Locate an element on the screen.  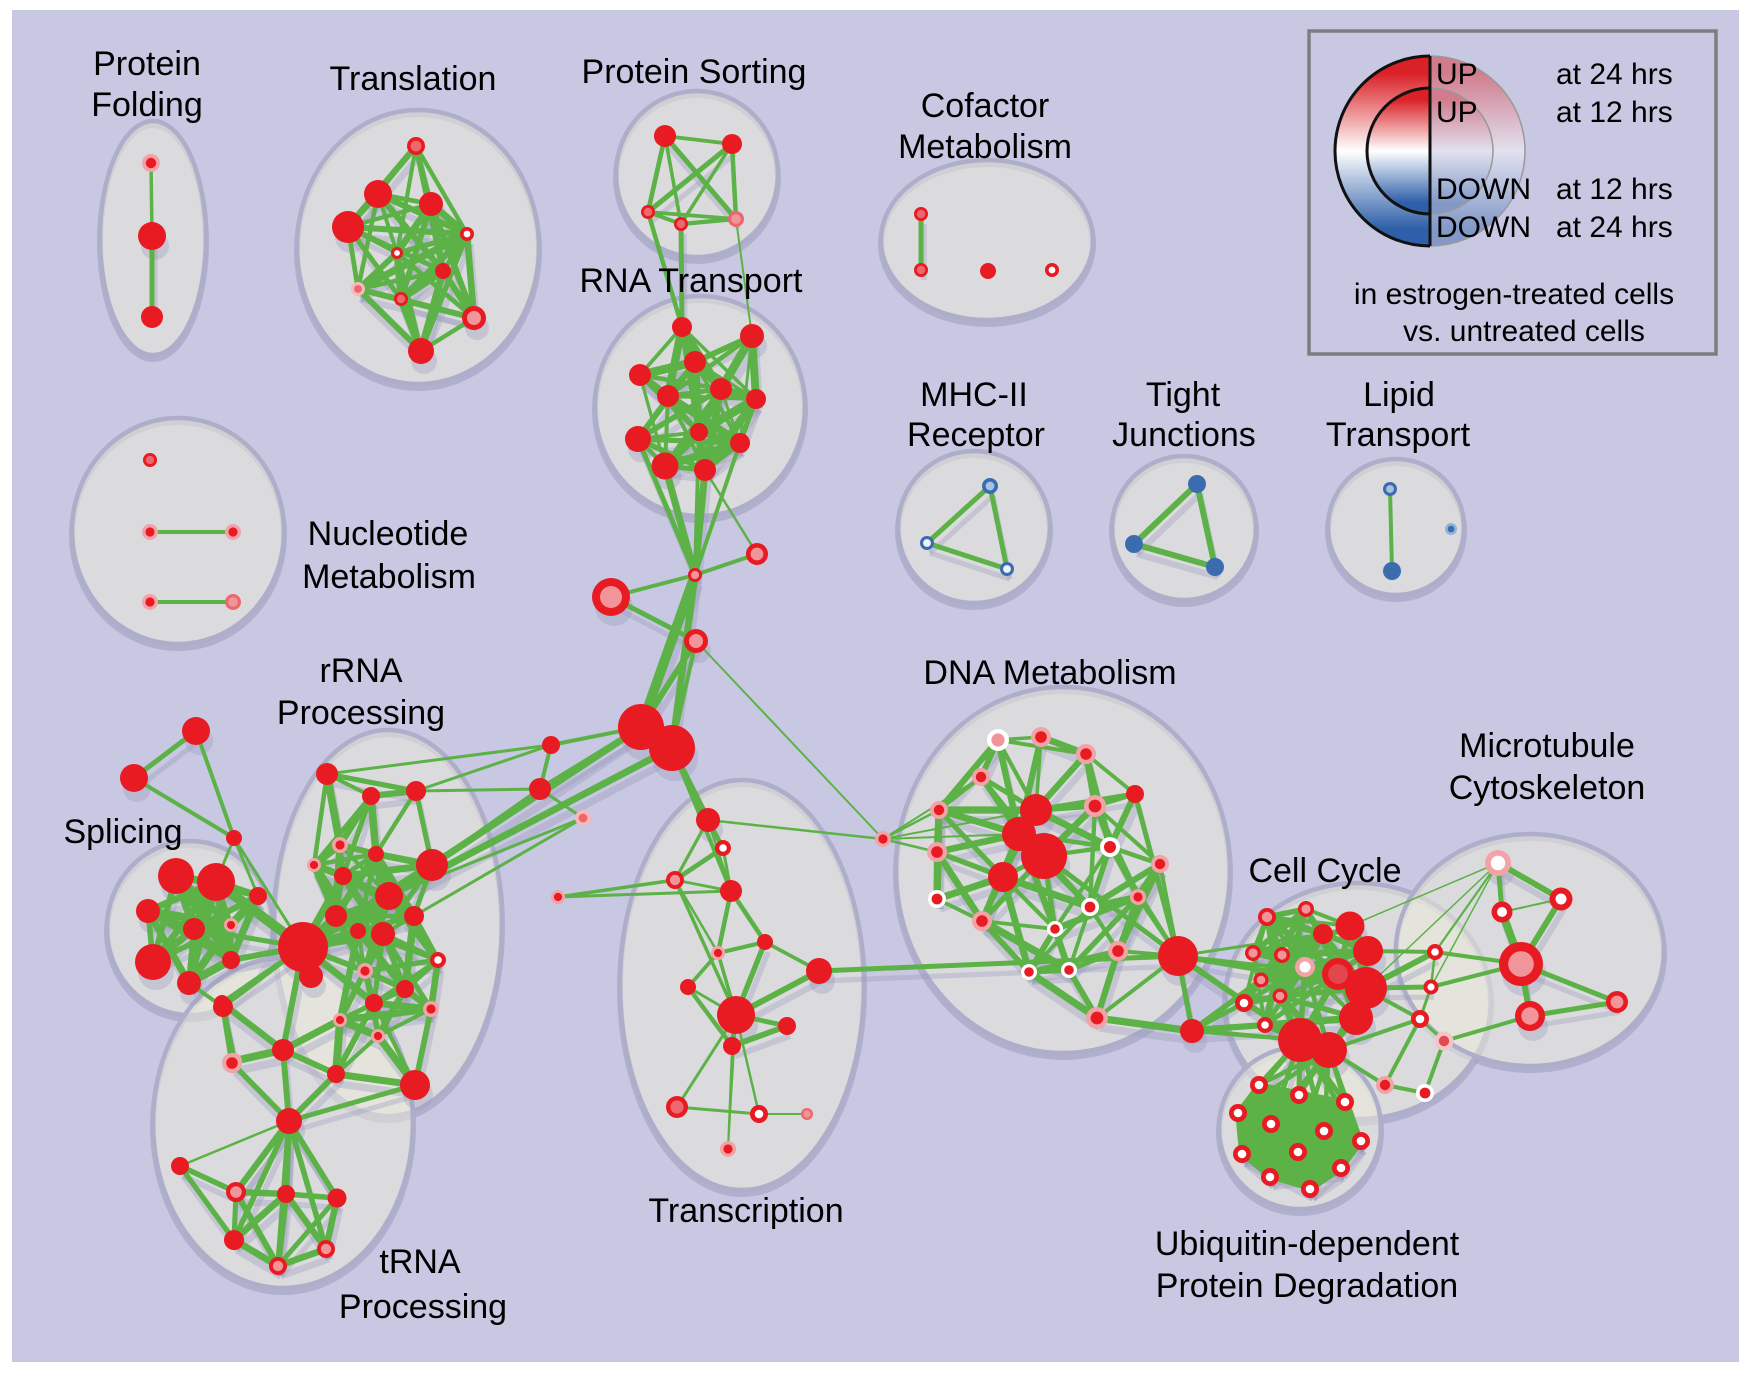
svg-text: Cell Cycle is located at coordinates (1324, 871).